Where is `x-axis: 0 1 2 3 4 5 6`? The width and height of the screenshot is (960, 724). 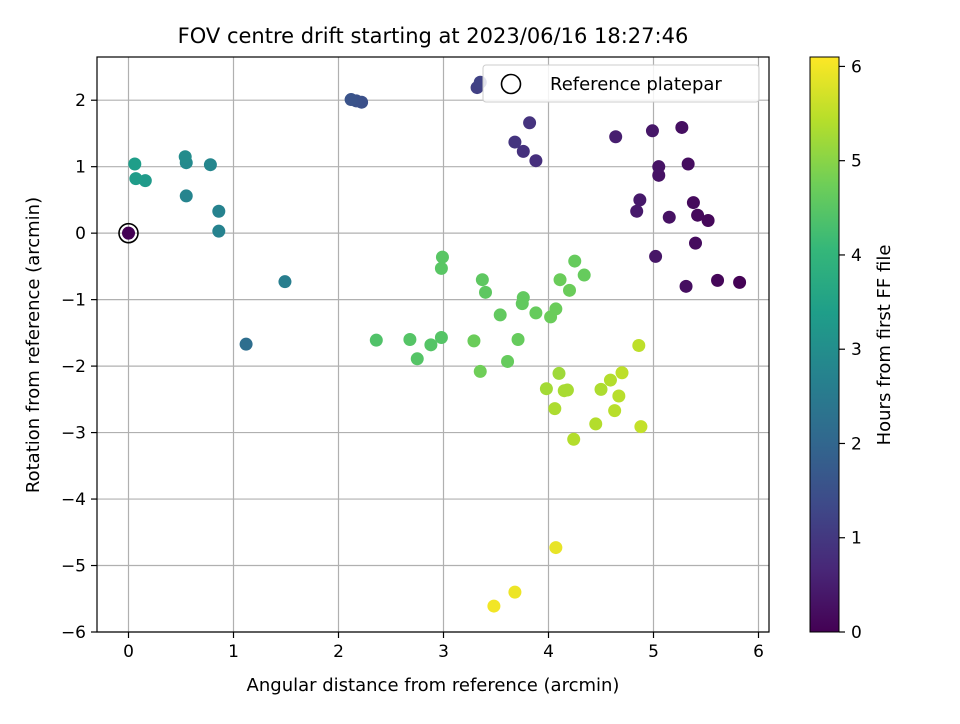 x-axis: 0 1 2 3 4 5 6 is located at coordinates (443, 647).